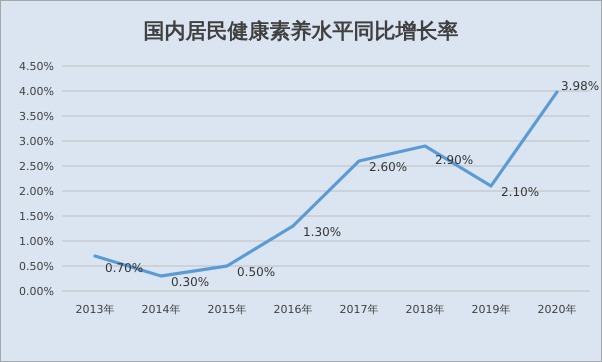 The width and height of the screenshot is (602, 362). What do you see at coordinates (36, 291) in the screenshot?
I see `y-tick-label: 0.00%` at bounding box center [36, 291].